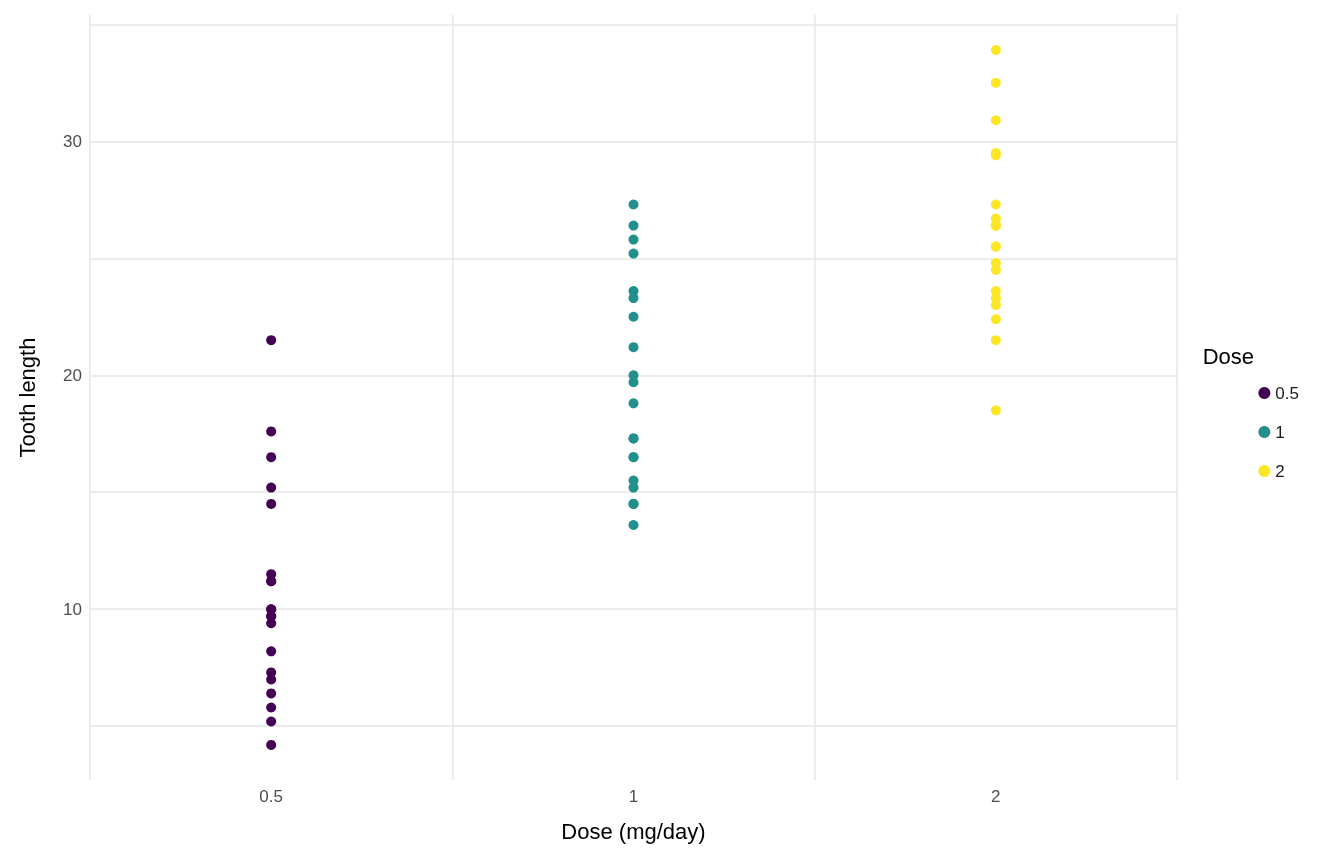 The width and height of the screenshot is (1344, 864). What do you see at coordinates (1280, 471) in the screenshot?
I see `legend-label: 2` at bounding box center [1280, 471].